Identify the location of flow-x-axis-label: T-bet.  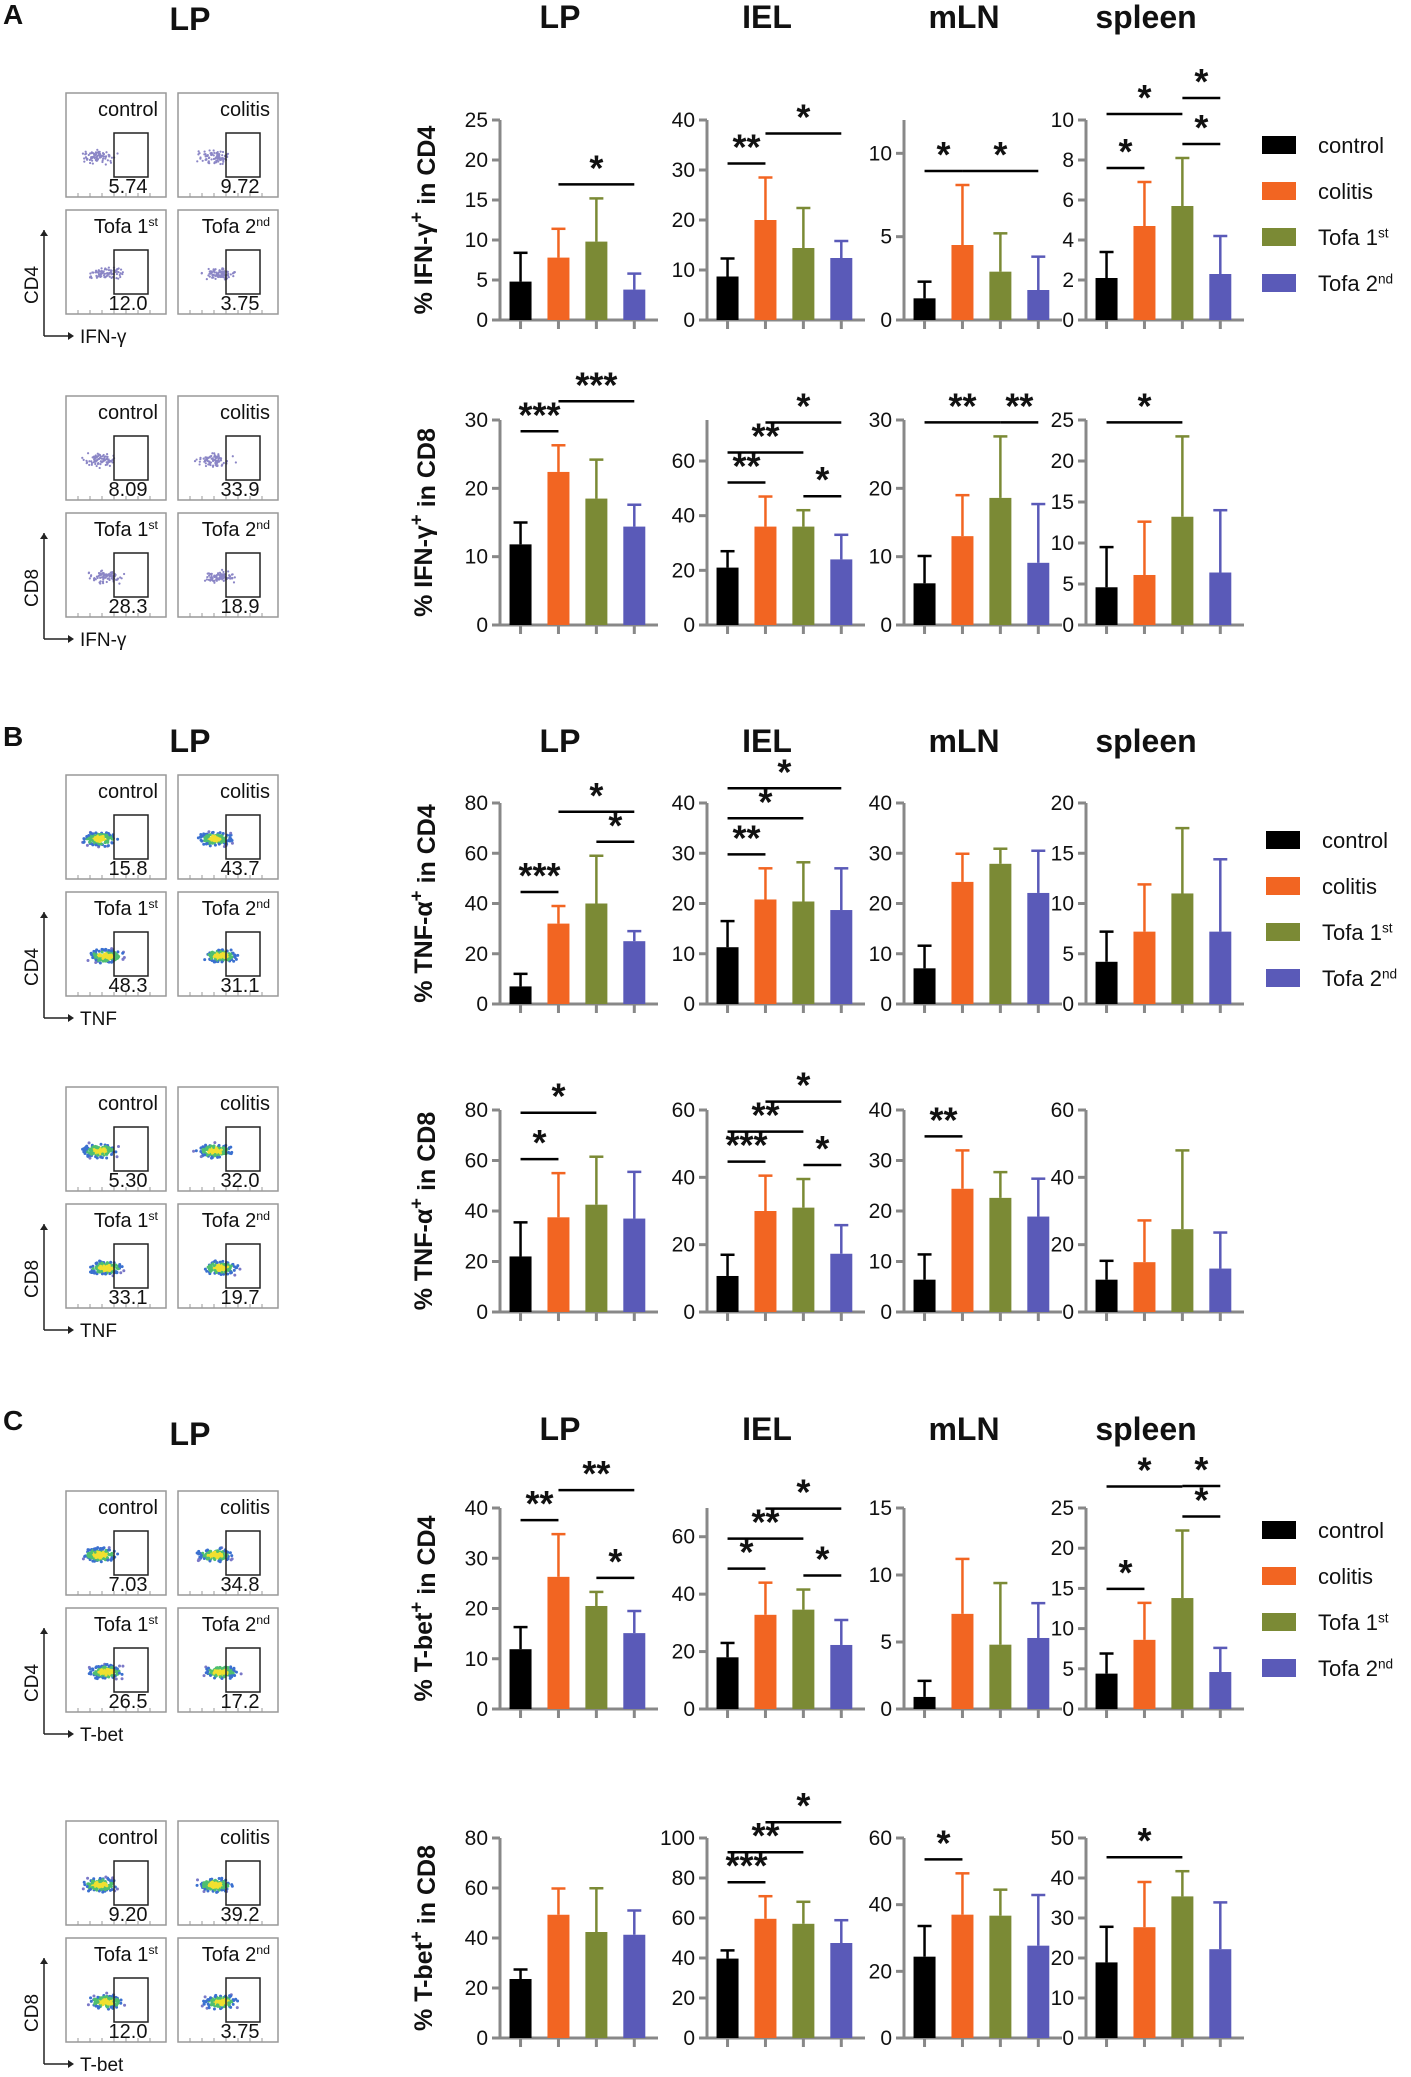
(102, 2065).